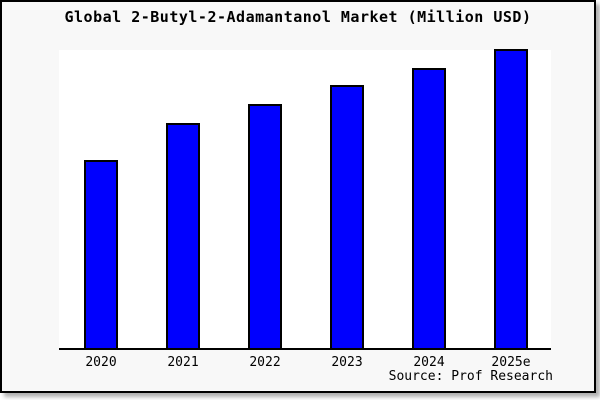 This screenshot has width=600, height=400. I want to click on x-tick-label-2020: 2020, so click(101, 362).